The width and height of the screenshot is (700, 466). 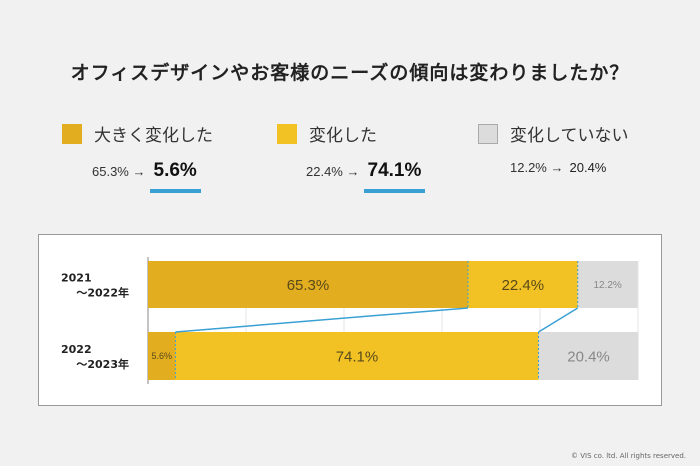 I want to click on category-label: ～2023年, so click(x=102, y=364).